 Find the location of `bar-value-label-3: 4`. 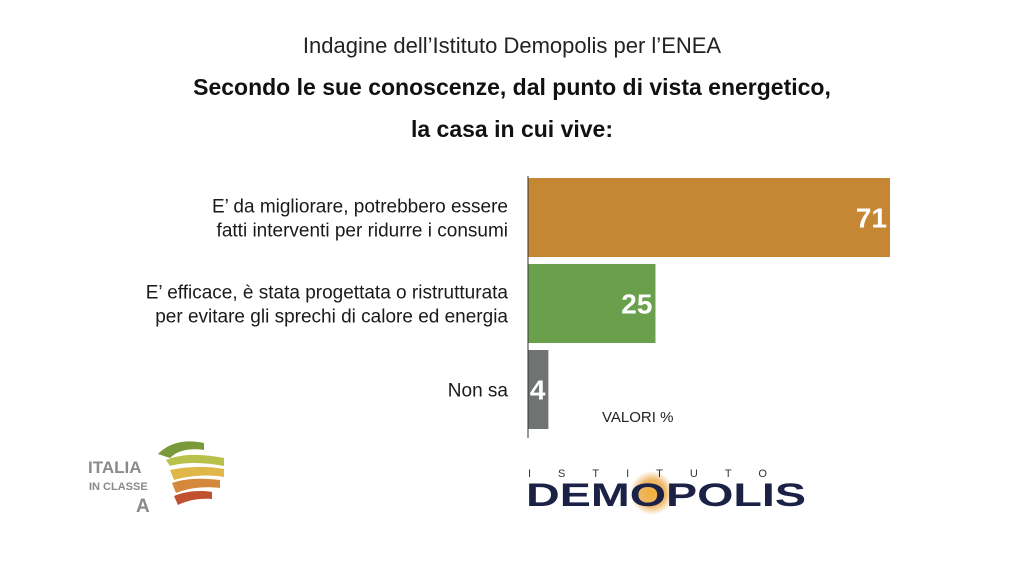

bar-value-label-3: 4 is located at coordinates (538, 390).